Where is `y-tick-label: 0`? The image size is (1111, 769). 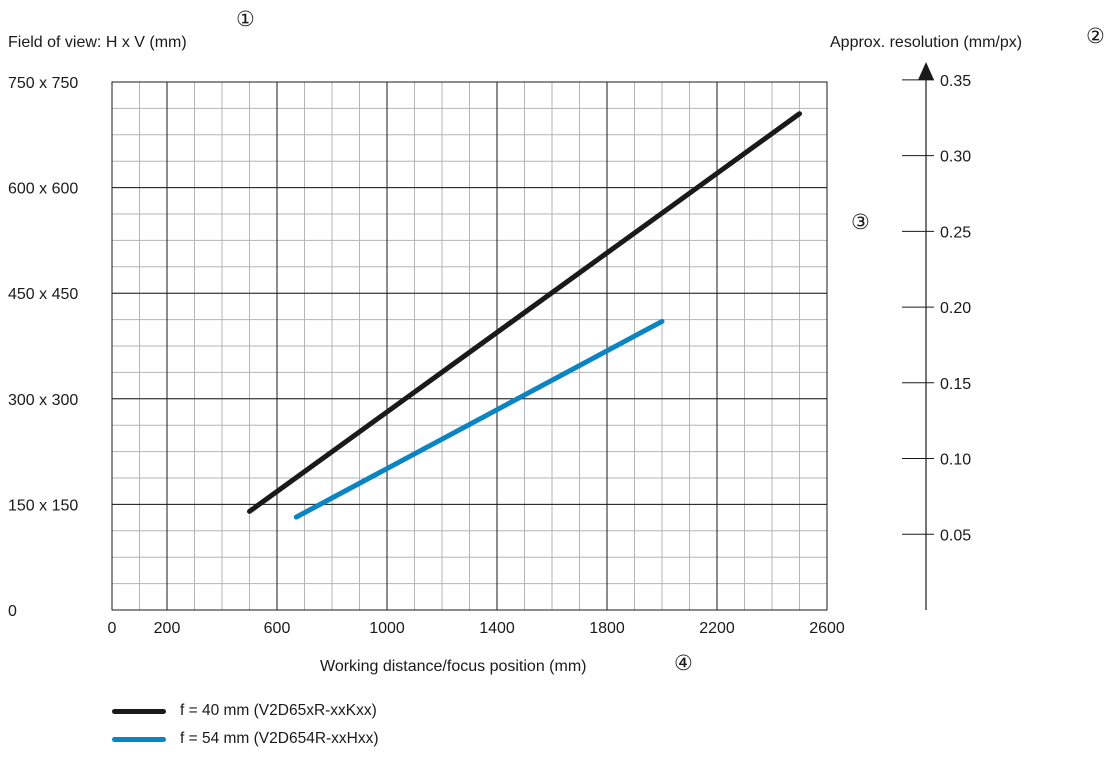 y-tick-label: 0 is located at coordinates (12, 611).